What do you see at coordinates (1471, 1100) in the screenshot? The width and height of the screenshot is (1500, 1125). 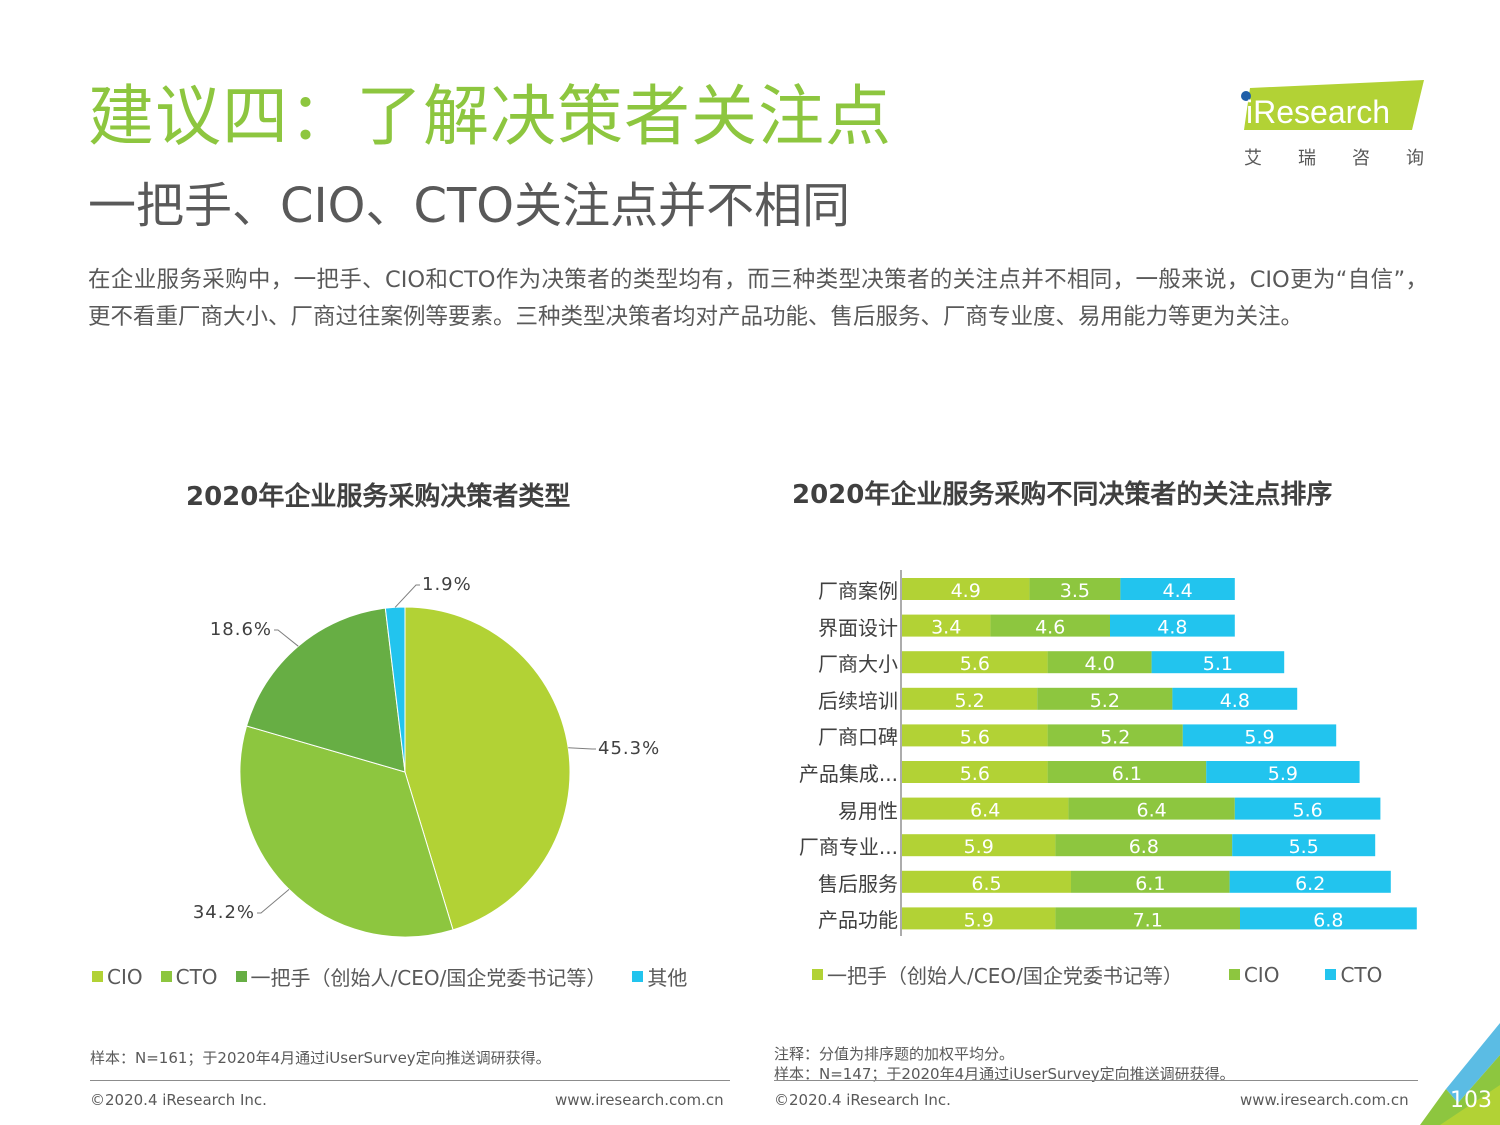 I see `page-number: 103` at bounding box center [1471, 1100].